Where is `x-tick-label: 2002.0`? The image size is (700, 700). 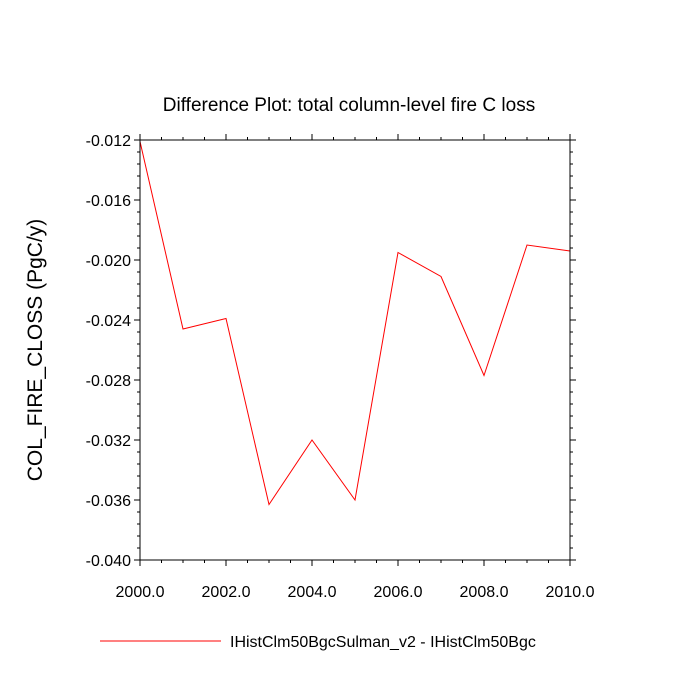 x-tick-label: 2002.0 is located at coordinates (226, 592).